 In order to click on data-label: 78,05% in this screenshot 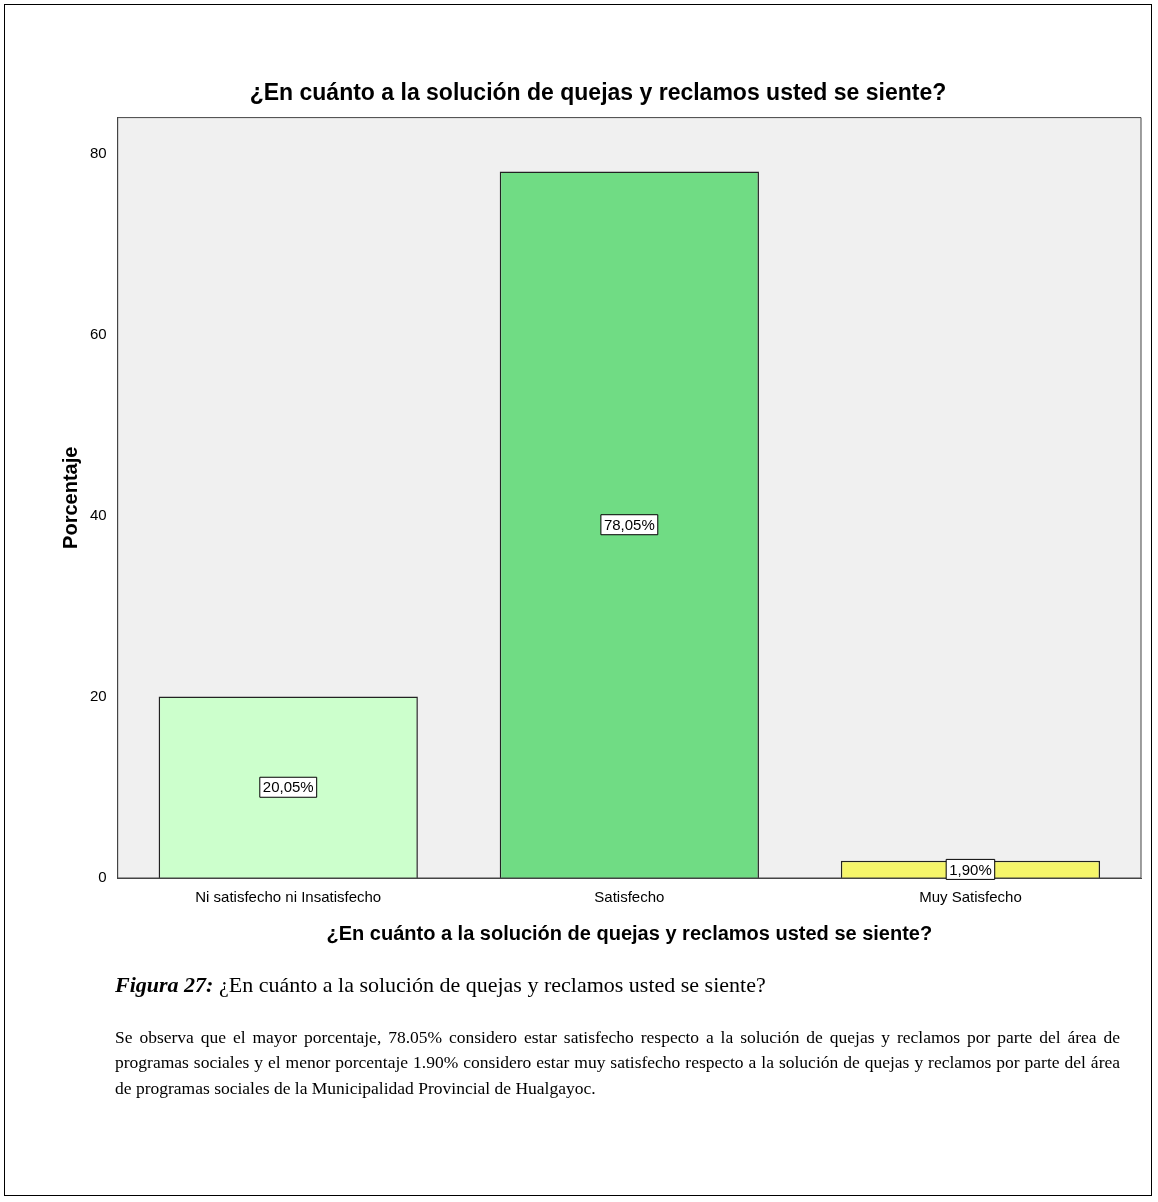, I will do `click(629, 524)`.